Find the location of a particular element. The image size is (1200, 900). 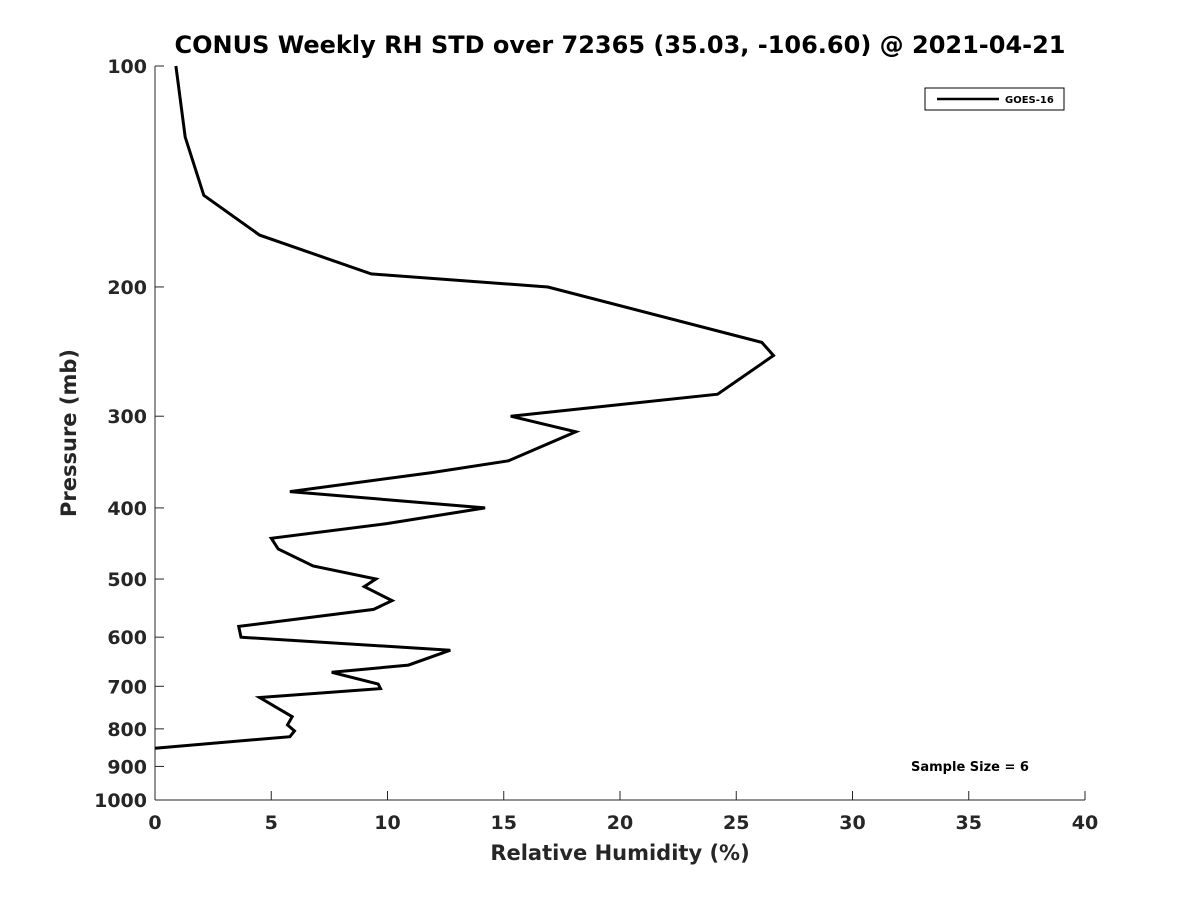

y-tick-label: 500 is located at coordinates (127, 580).